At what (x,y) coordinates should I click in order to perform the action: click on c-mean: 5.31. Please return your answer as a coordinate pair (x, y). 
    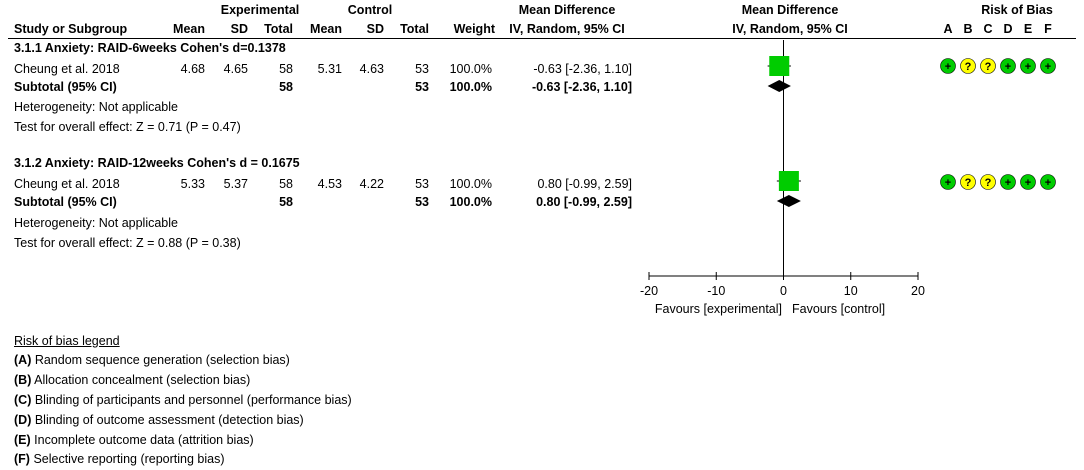
    Looking at the image, I should click on (329, 69).